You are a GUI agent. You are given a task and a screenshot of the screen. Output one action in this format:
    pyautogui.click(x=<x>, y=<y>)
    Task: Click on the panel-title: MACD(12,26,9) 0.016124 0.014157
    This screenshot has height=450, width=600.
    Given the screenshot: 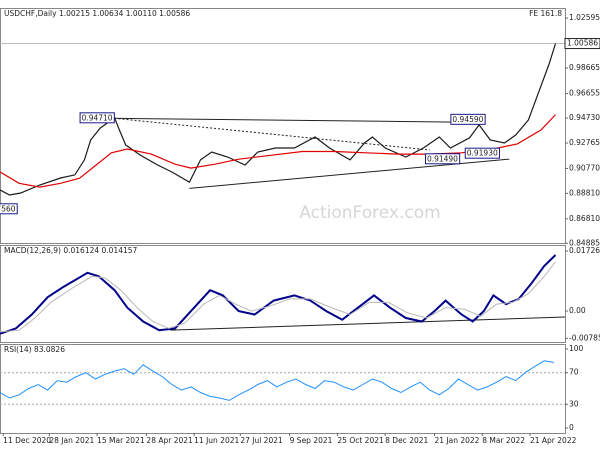 What is the action you would take?
    pyautogui.click(x=71, y=250)
    